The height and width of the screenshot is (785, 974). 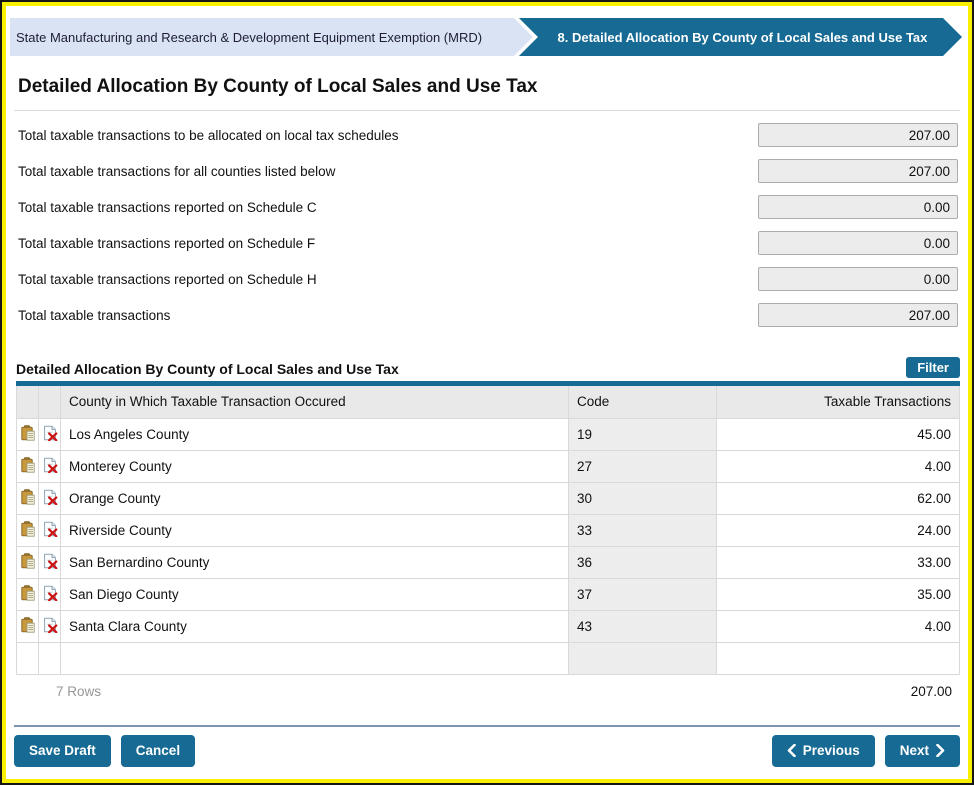 What do you see at coordinates (488, 692) in the screenshot?
I see `table-footer: 7 Rows 207.00` at bounding box center [488, 692].